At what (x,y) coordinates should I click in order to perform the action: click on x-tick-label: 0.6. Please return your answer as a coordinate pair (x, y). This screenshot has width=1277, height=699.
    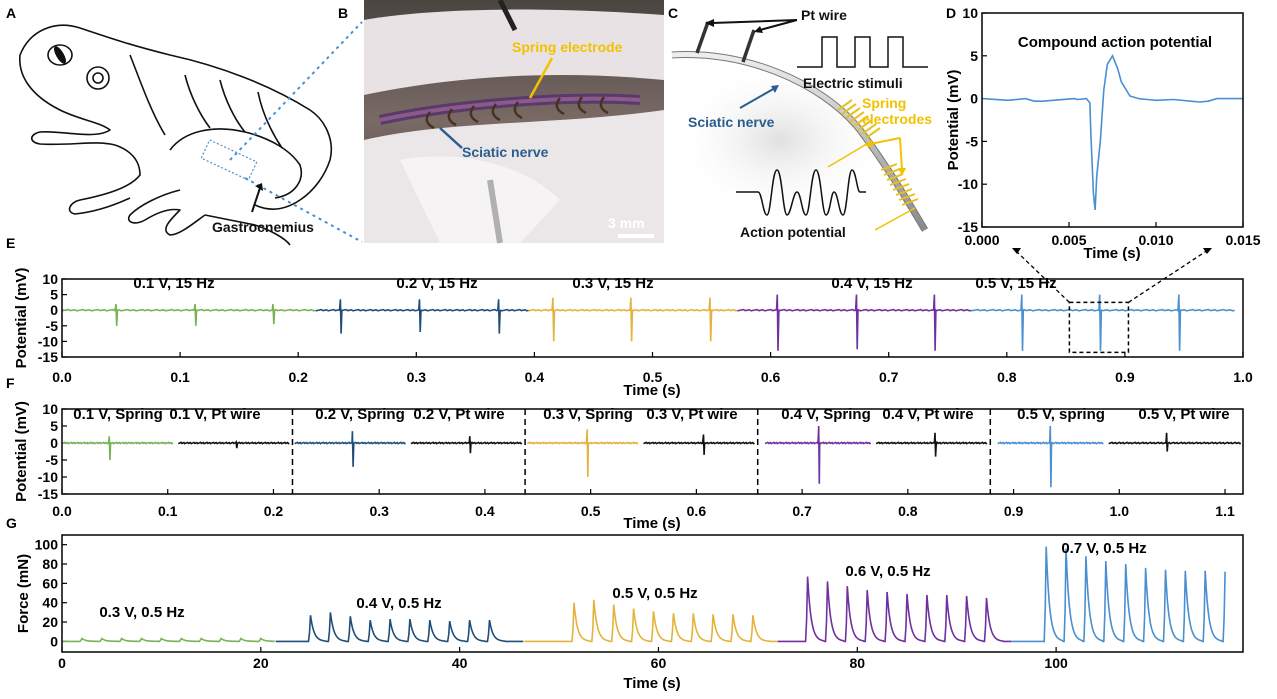
    Looking at the image, I should click on (771, 377).